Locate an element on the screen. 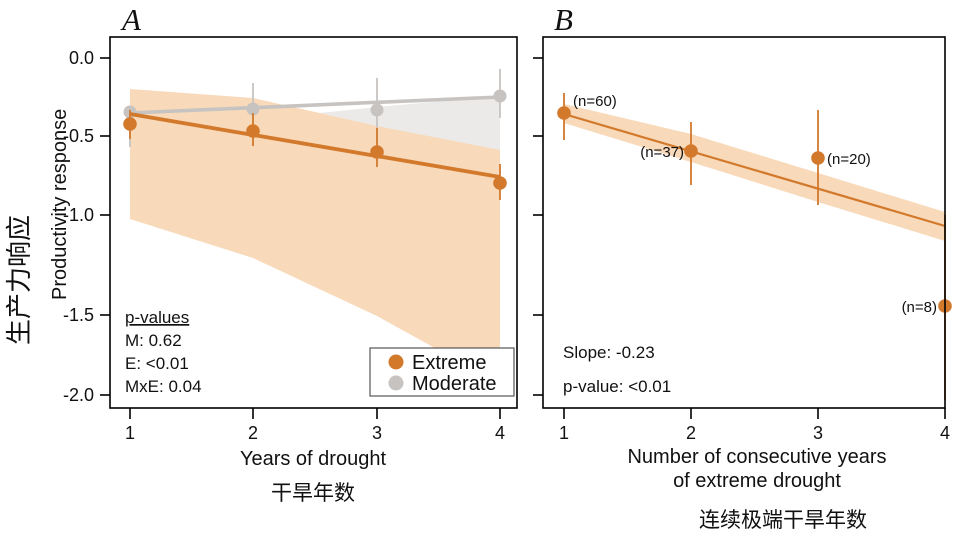  moderate-fit-line is located at coordinates (315, 105).